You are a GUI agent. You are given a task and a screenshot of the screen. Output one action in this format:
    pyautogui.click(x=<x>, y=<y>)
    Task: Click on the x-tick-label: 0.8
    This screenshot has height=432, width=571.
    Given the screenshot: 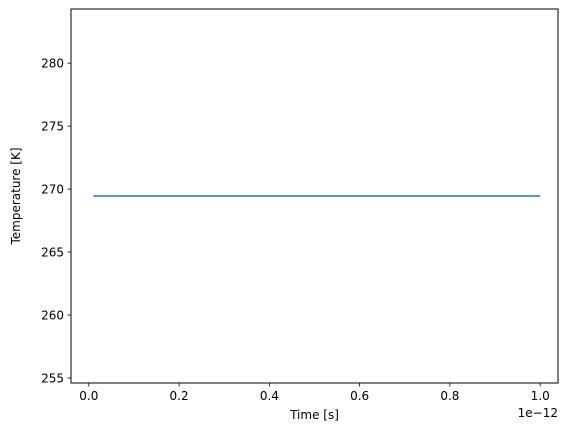 What is the action you would take?
    pyautogui.click(x=449, y=396)
    